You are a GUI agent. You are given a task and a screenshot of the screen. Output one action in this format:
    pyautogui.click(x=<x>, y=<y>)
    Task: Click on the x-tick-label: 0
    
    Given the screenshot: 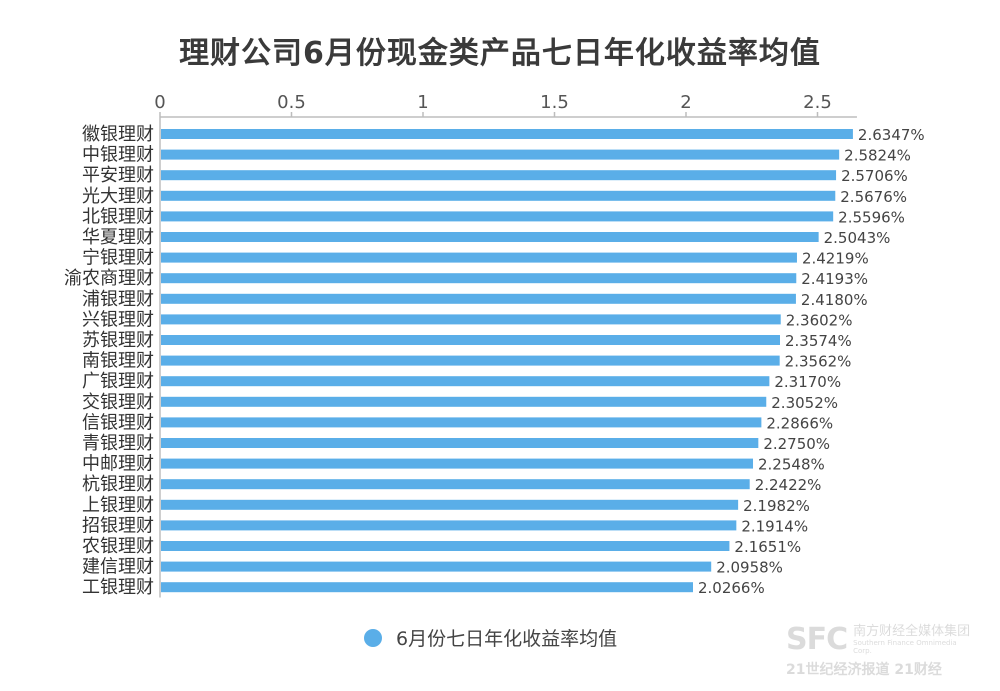 What is the action you would take?
    pyautogui.click(x=159, y=102)
    